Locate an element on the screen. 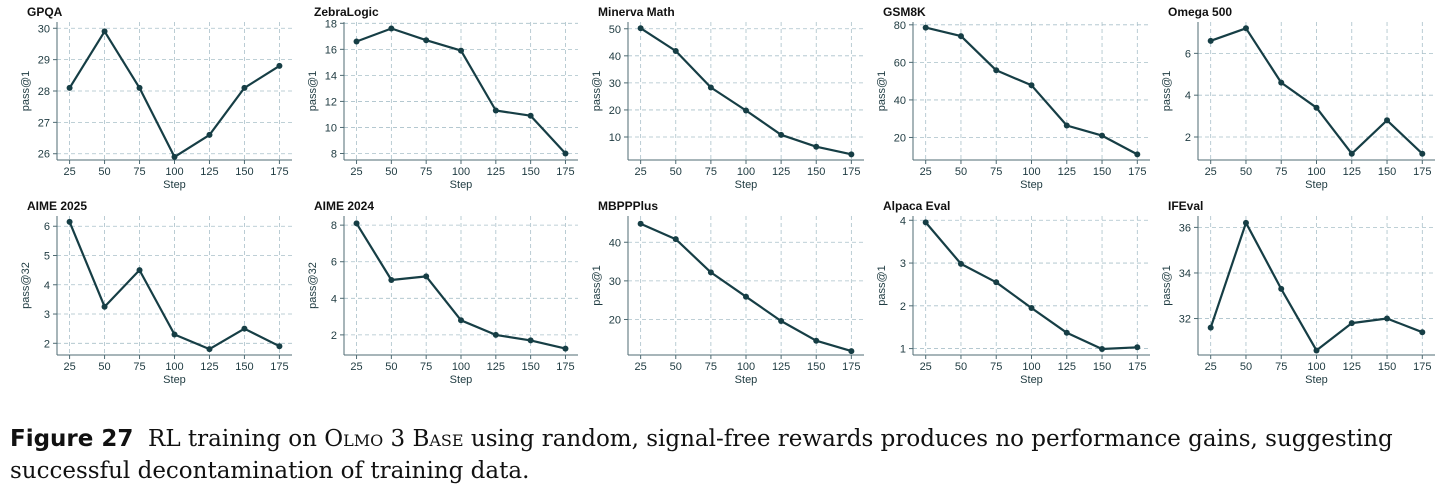  y-tick-label: 8 is located at coordinates (334, 226).